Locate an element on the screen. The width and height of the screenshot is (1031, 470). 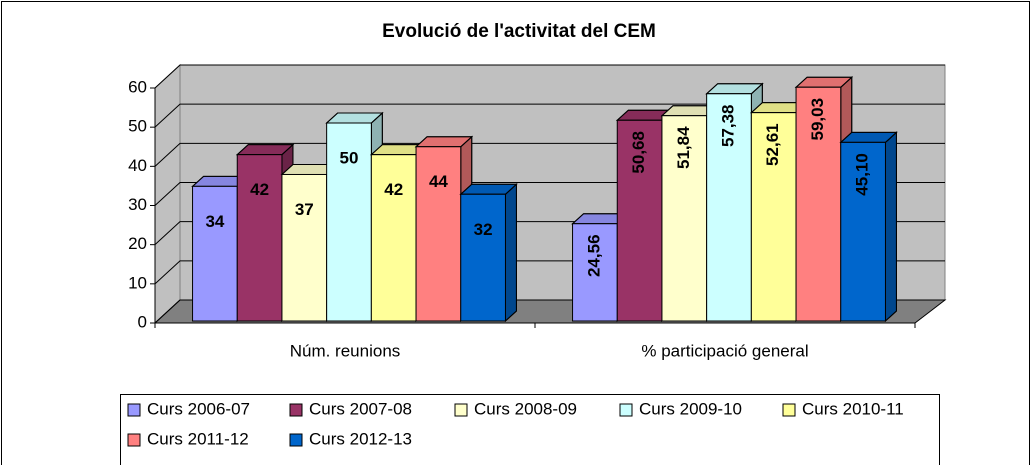
x-tick-label: % participació general is located at coordinates (724, 350).